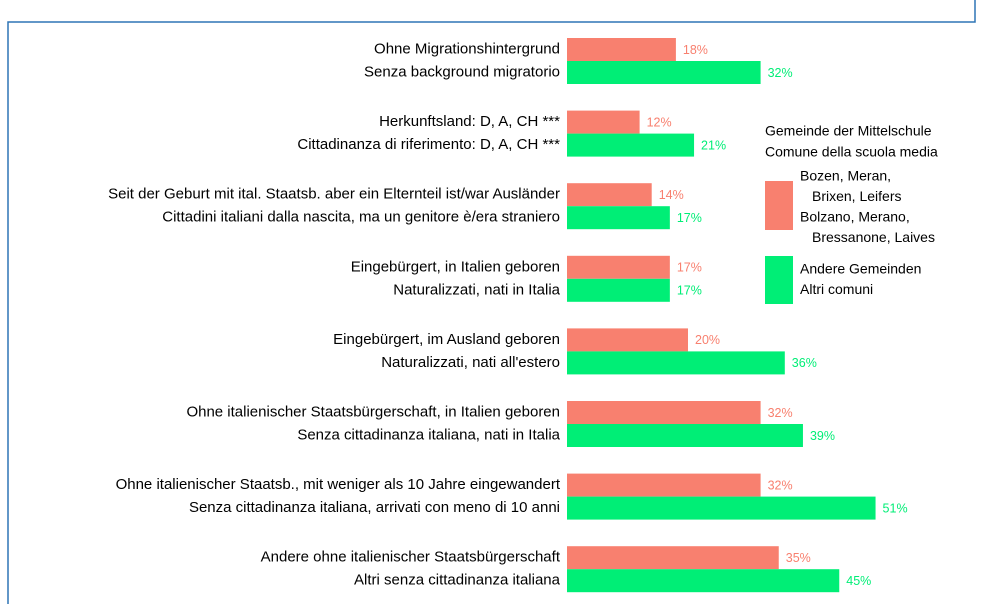 The image size is (981, 604). What do you see at coordinates (713, 145) in the screenshot?
I see `value-label: 21%` at bounding box center [713, 145].